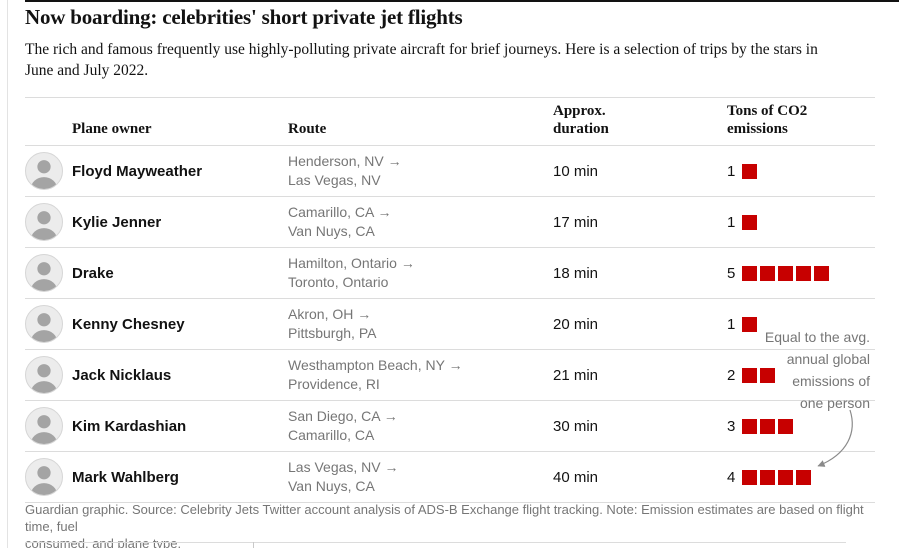 Image resolution: width=899 pixels, height=548 pixels. What do you see at coordinates (801, 426) in the screenshot?
I see `emissions-cell: 3` at bounding box center [801, 426].